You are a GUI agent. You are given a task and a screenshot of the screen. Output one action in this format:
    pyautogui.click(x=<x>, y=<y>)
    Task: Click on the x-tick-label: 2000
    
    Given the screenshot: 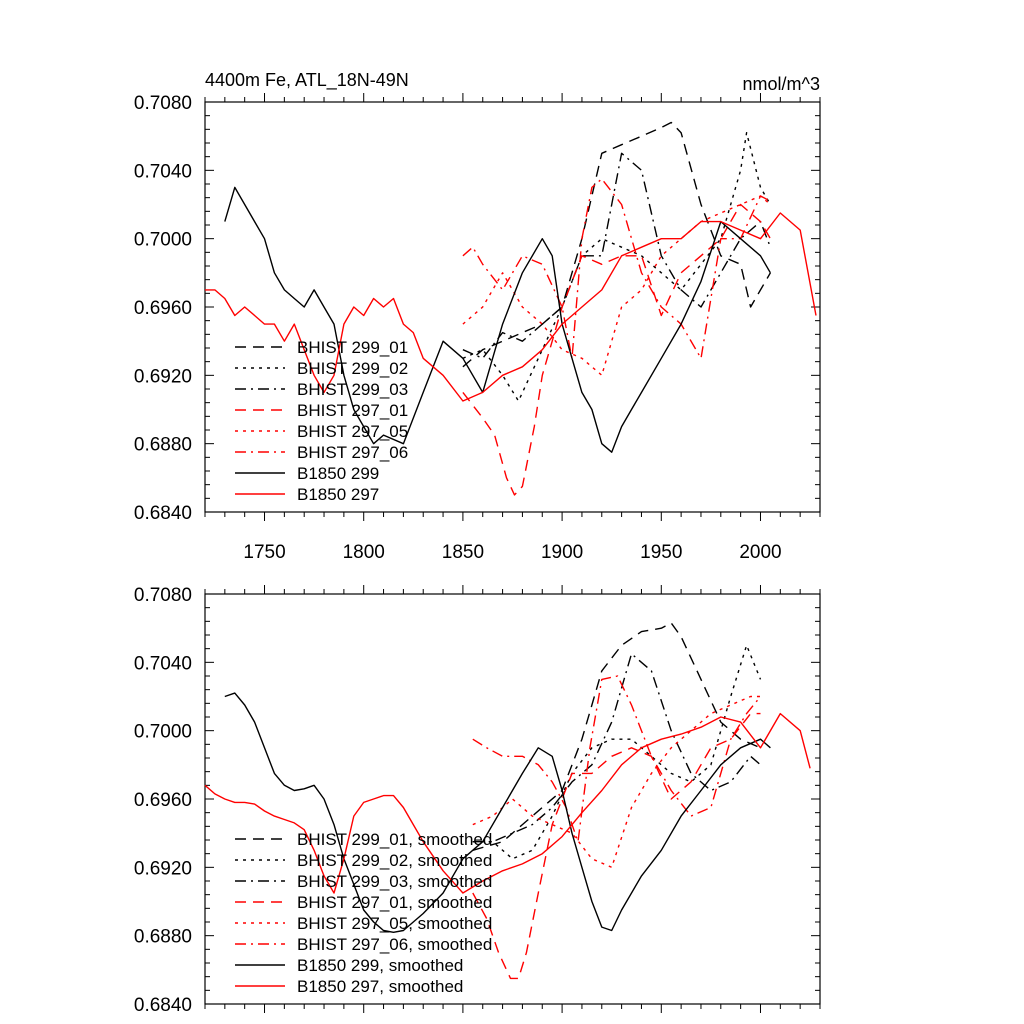 What is the action you would take?
    pyautogui.click(x=760, y=552)
    